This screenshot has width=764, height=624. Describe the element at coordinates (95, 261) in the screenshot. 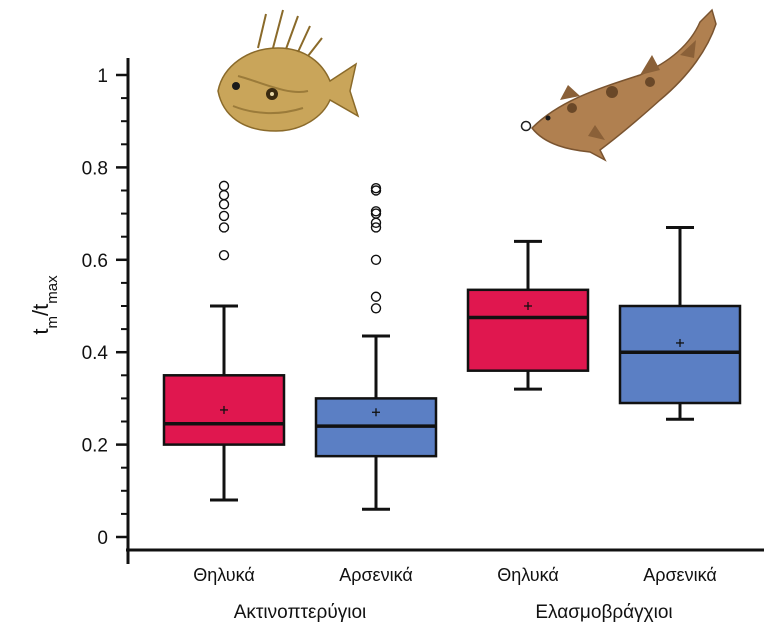

I see `y-tick-label: 0.6` at that location.